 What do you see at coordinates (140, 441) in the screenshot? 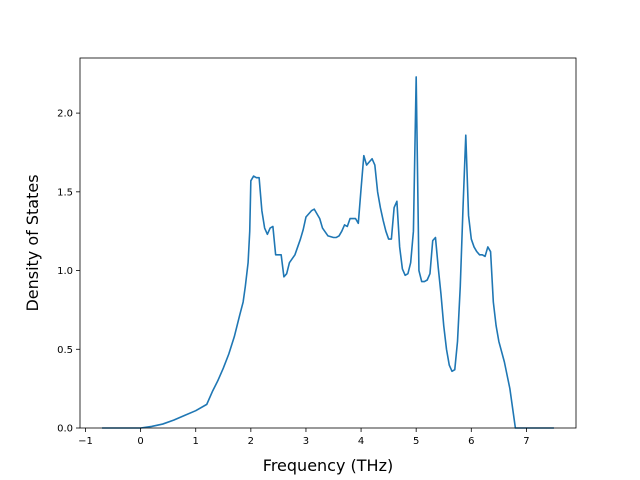
I see `x-tick-label: 0` at bounding box center [140, 441].